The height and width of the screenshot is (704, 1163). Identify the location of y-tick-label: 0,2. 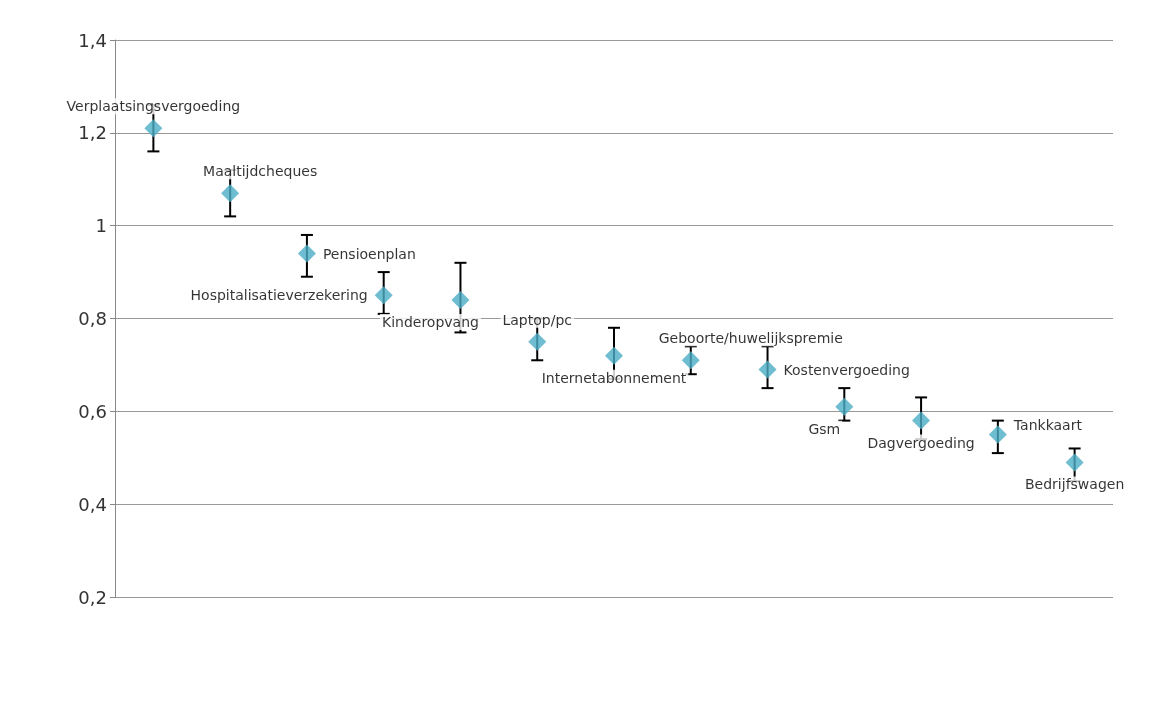
(92, 597).